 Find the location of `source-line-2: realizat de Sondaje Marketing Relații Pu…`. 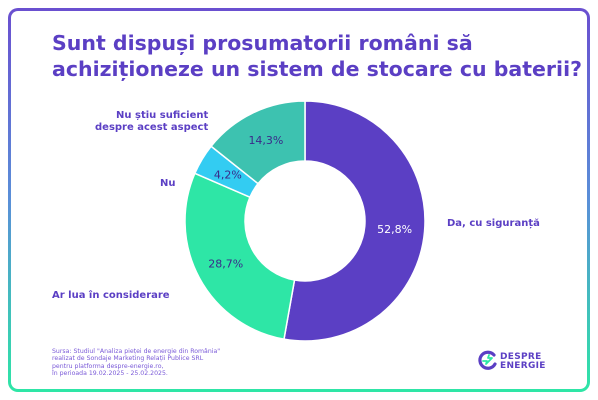

source-line-2: realizat de Sondaje Marketing Relații Pu… is located at coordinates (128, 359).